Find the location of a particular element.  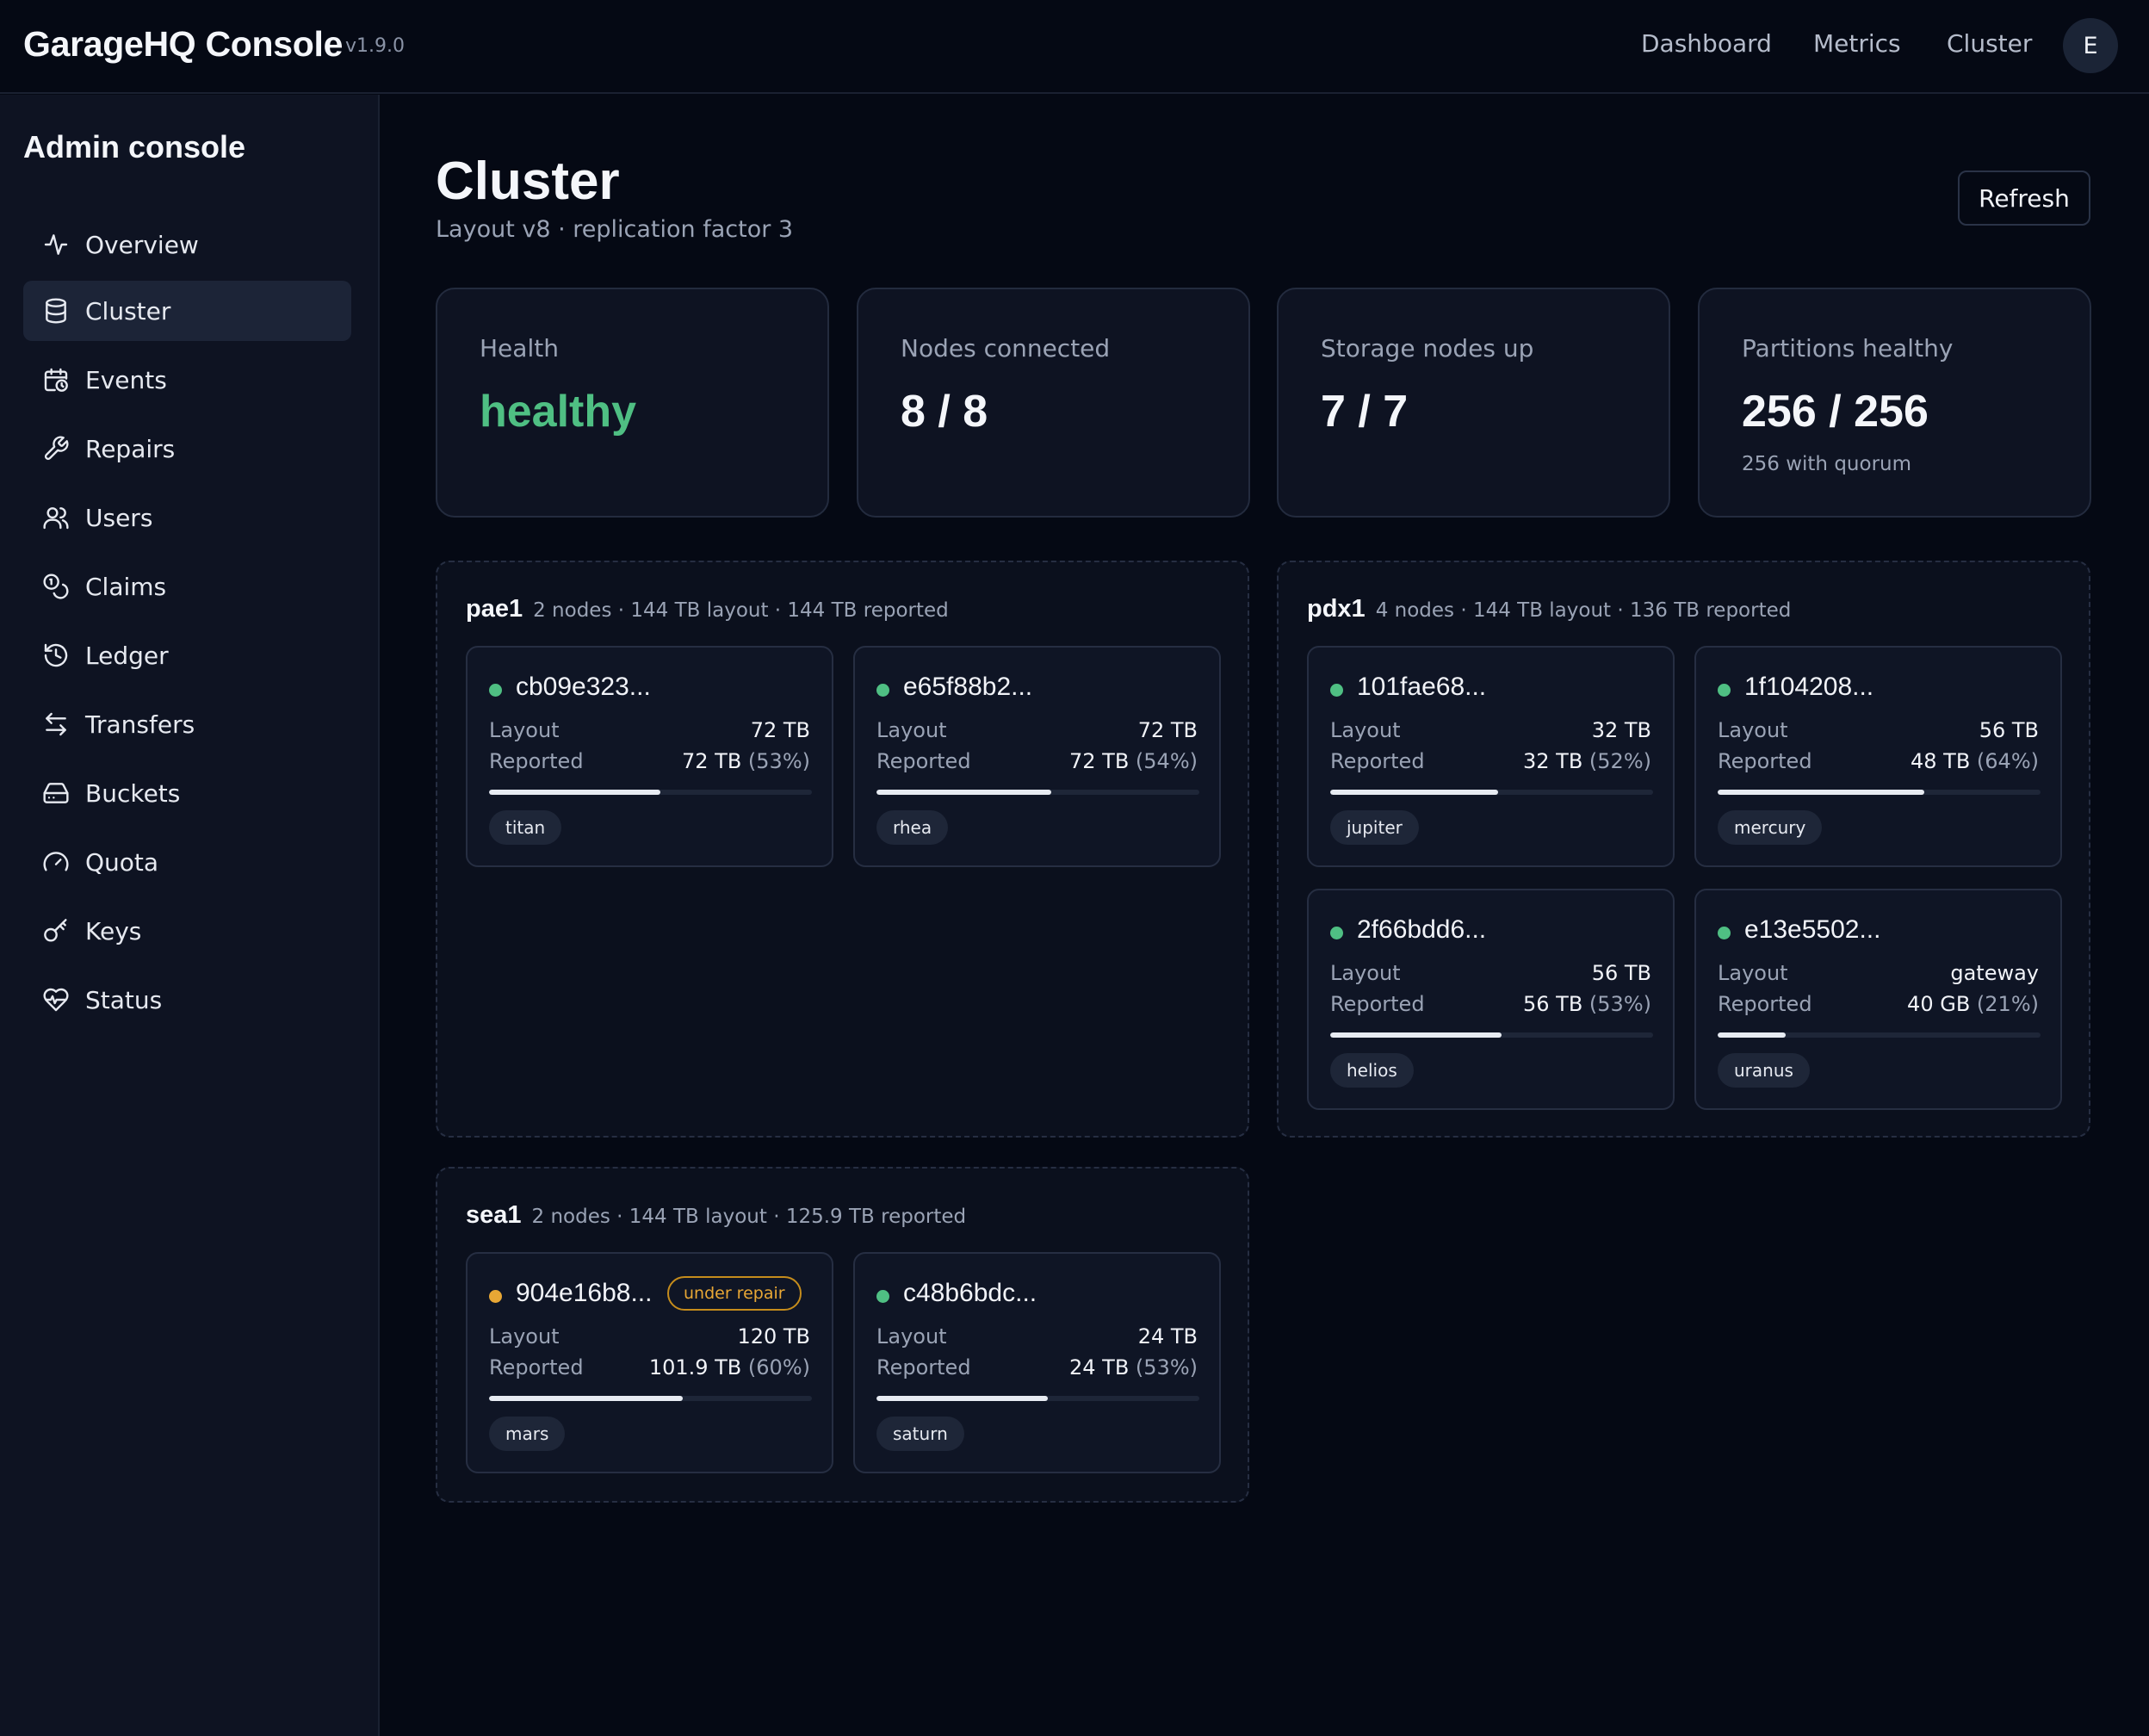

reported-value: 32 TB is located at coordinates (1552, 761).